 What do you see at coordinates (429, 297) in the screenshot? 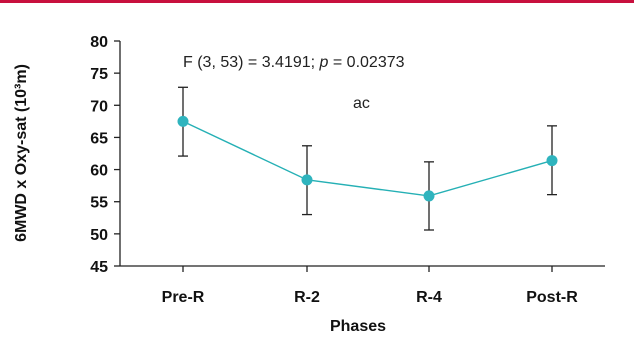
I see `x-tick-label: R-4` at bounding box center [429, 297].